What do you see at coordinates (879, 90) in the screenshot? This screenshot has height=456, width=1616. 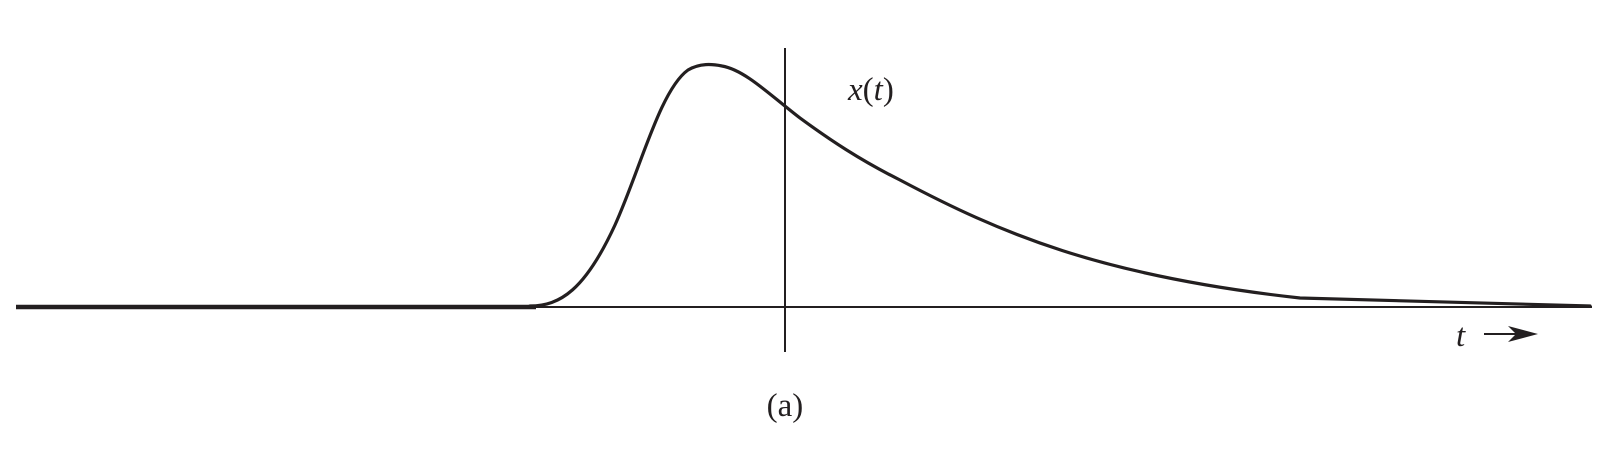 I see `signal-label-arg: t` at bounding box center [879, 90].